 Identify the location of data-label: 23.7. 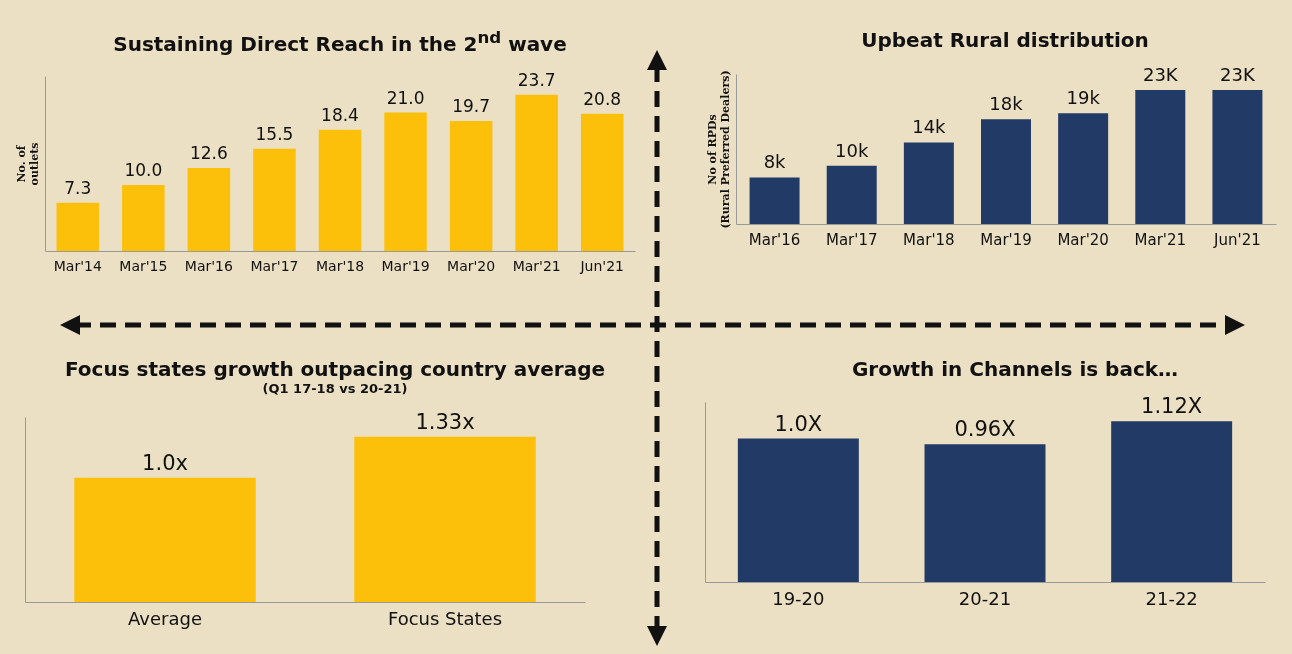
(536, 79).